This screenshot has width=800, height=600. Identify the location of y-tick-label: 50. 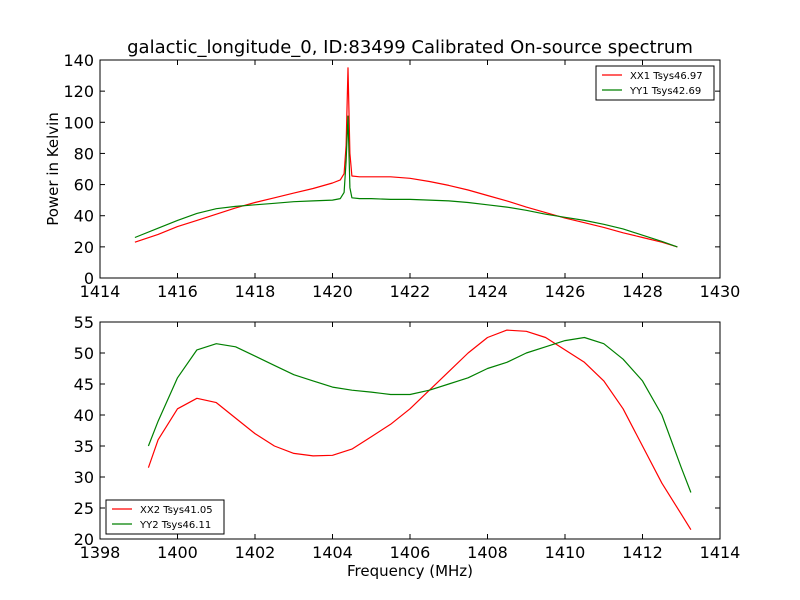
(84, 353).